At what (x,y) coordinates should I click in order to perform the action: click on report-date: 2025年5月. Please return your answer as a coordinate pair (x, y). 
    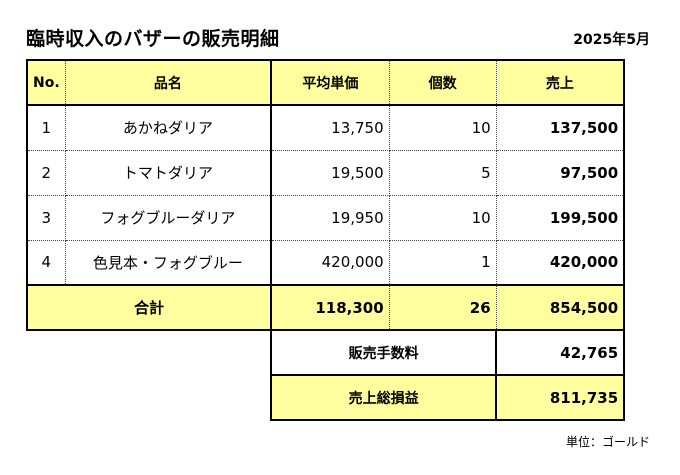
    Looking at the image, I should click on (611, 40).